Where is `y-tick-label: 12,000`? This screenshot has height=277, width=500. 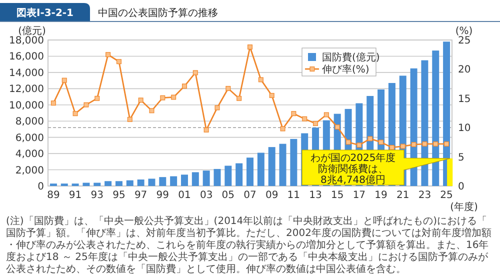 y-tick-label: 12,000 is located at coordinates (26, 90).